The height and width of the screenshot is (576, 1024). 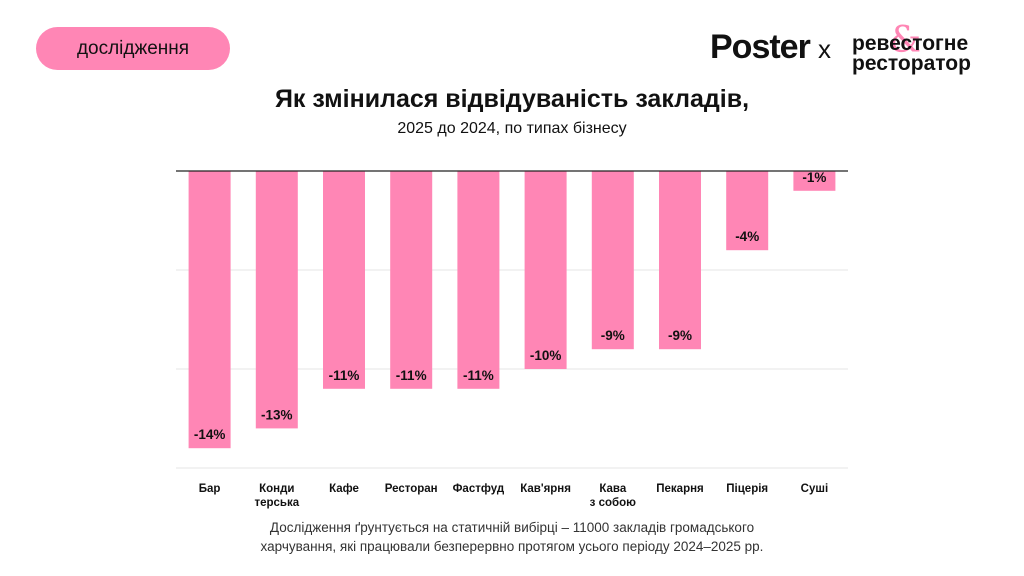 What do you see at coordinates (512, 128) in the screenshot?
I see `chart-subtitle: 2025 до 2024, по типах бізнесу` at bounding box center [512, 128].